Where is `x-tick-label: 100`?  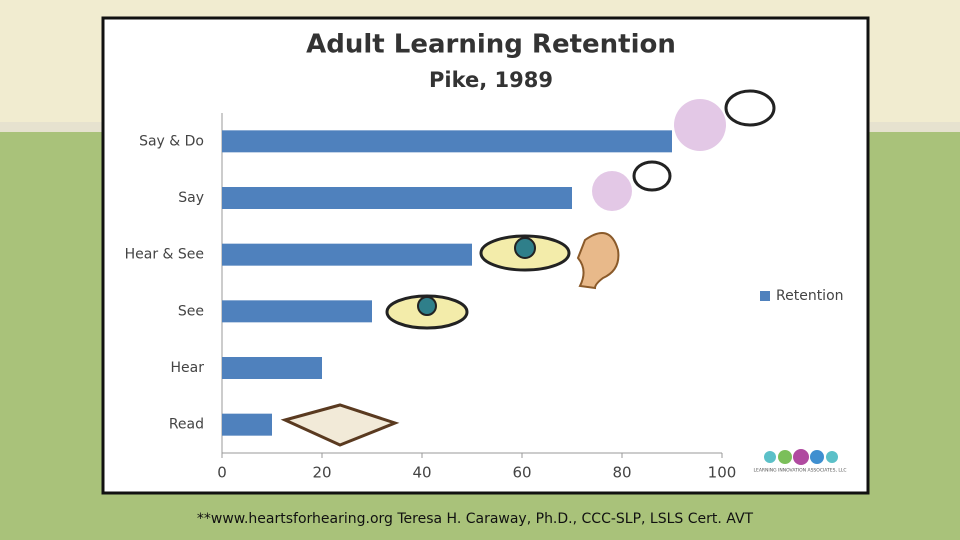 x-tick-label: 100 is located at coordinates (722, 473).